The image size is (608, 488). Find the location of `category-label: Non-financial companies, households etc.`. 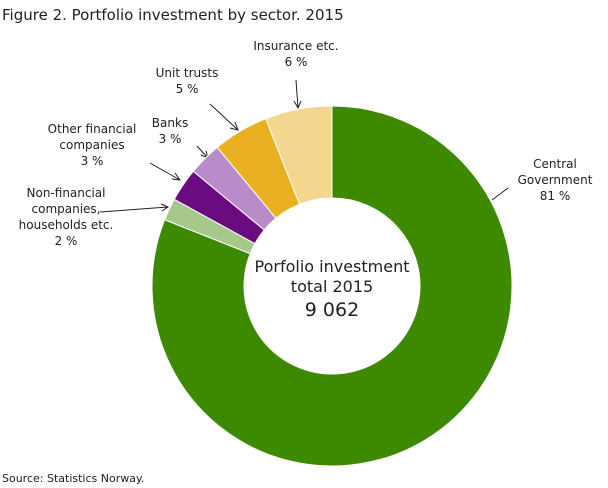

category-label: Non-financial companies, households etc. is located at coordinates (66, 209).